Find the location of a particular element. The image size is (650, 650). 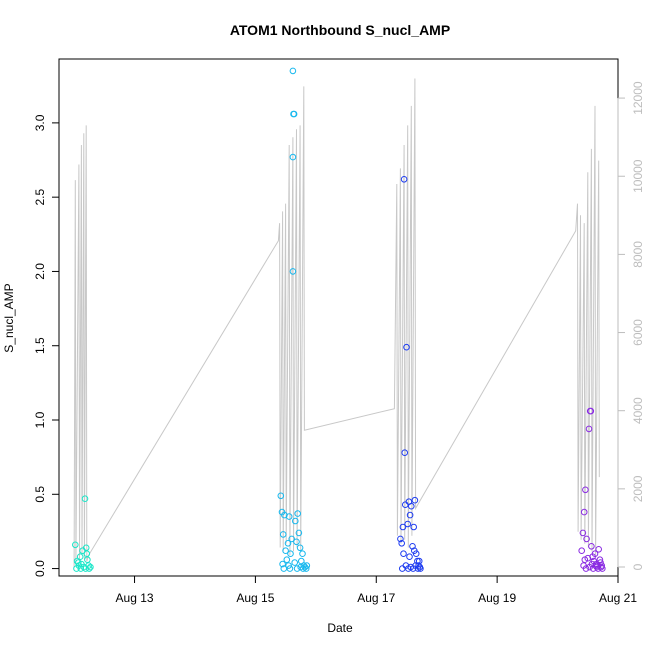

y-right-tick-label: 8000 is located at coordinates (638, 254).